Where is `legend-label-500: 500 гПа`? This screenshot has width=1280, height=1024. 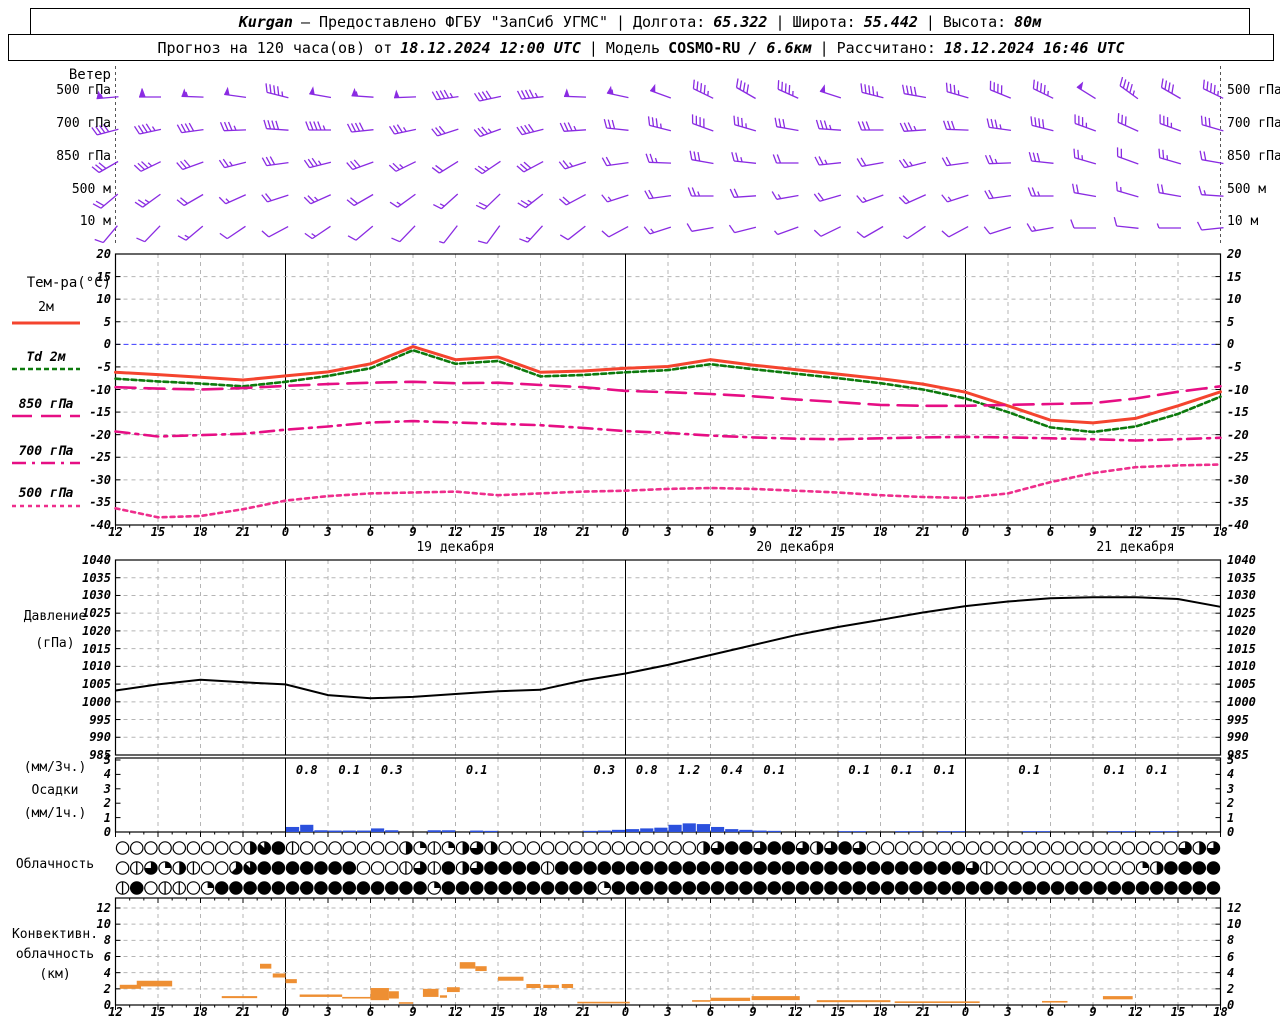 legend-label-500: 500 гПа is located at coordinates (46, 493).